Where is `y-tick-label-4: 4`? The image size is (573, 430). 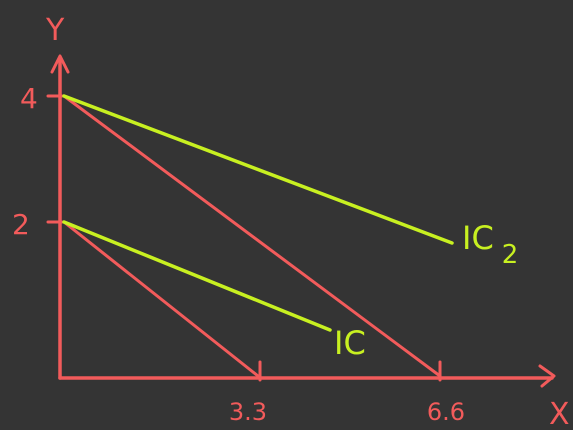 y-tick-label-4: 4 is located at coordinates (29, 98).